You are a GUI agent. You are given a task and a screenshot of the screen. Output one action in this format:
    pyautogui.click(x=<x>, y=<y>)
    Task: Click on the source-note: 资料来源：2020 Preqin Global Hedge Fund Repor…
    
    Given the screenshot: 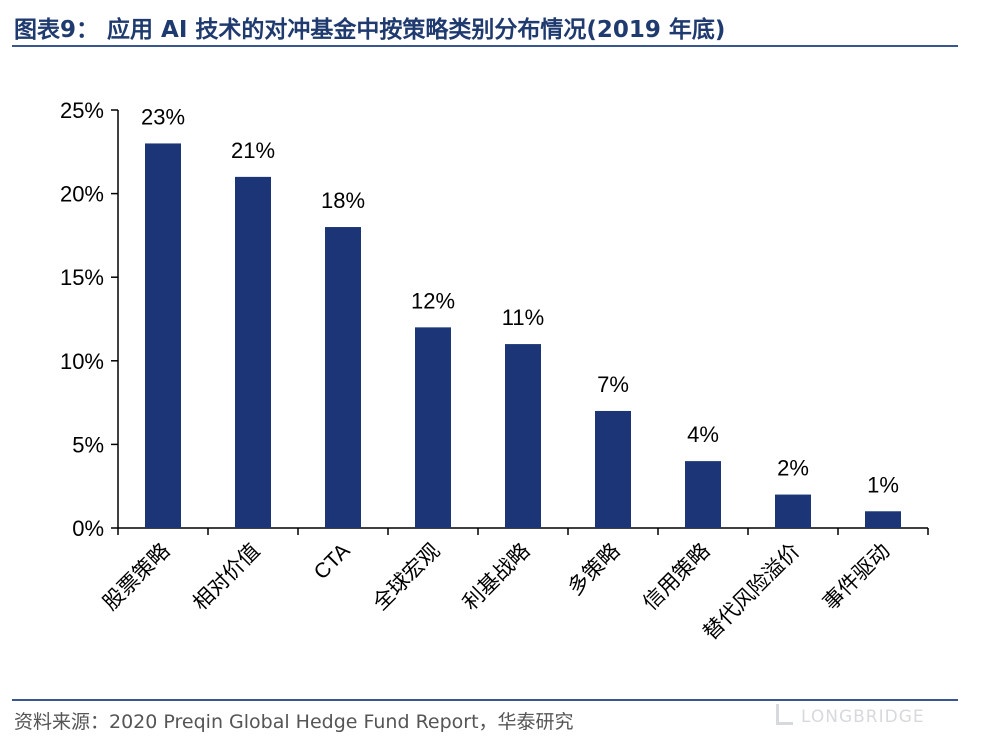 What is the action you would take?
    pyautogui.click(x=294, y=722)
    